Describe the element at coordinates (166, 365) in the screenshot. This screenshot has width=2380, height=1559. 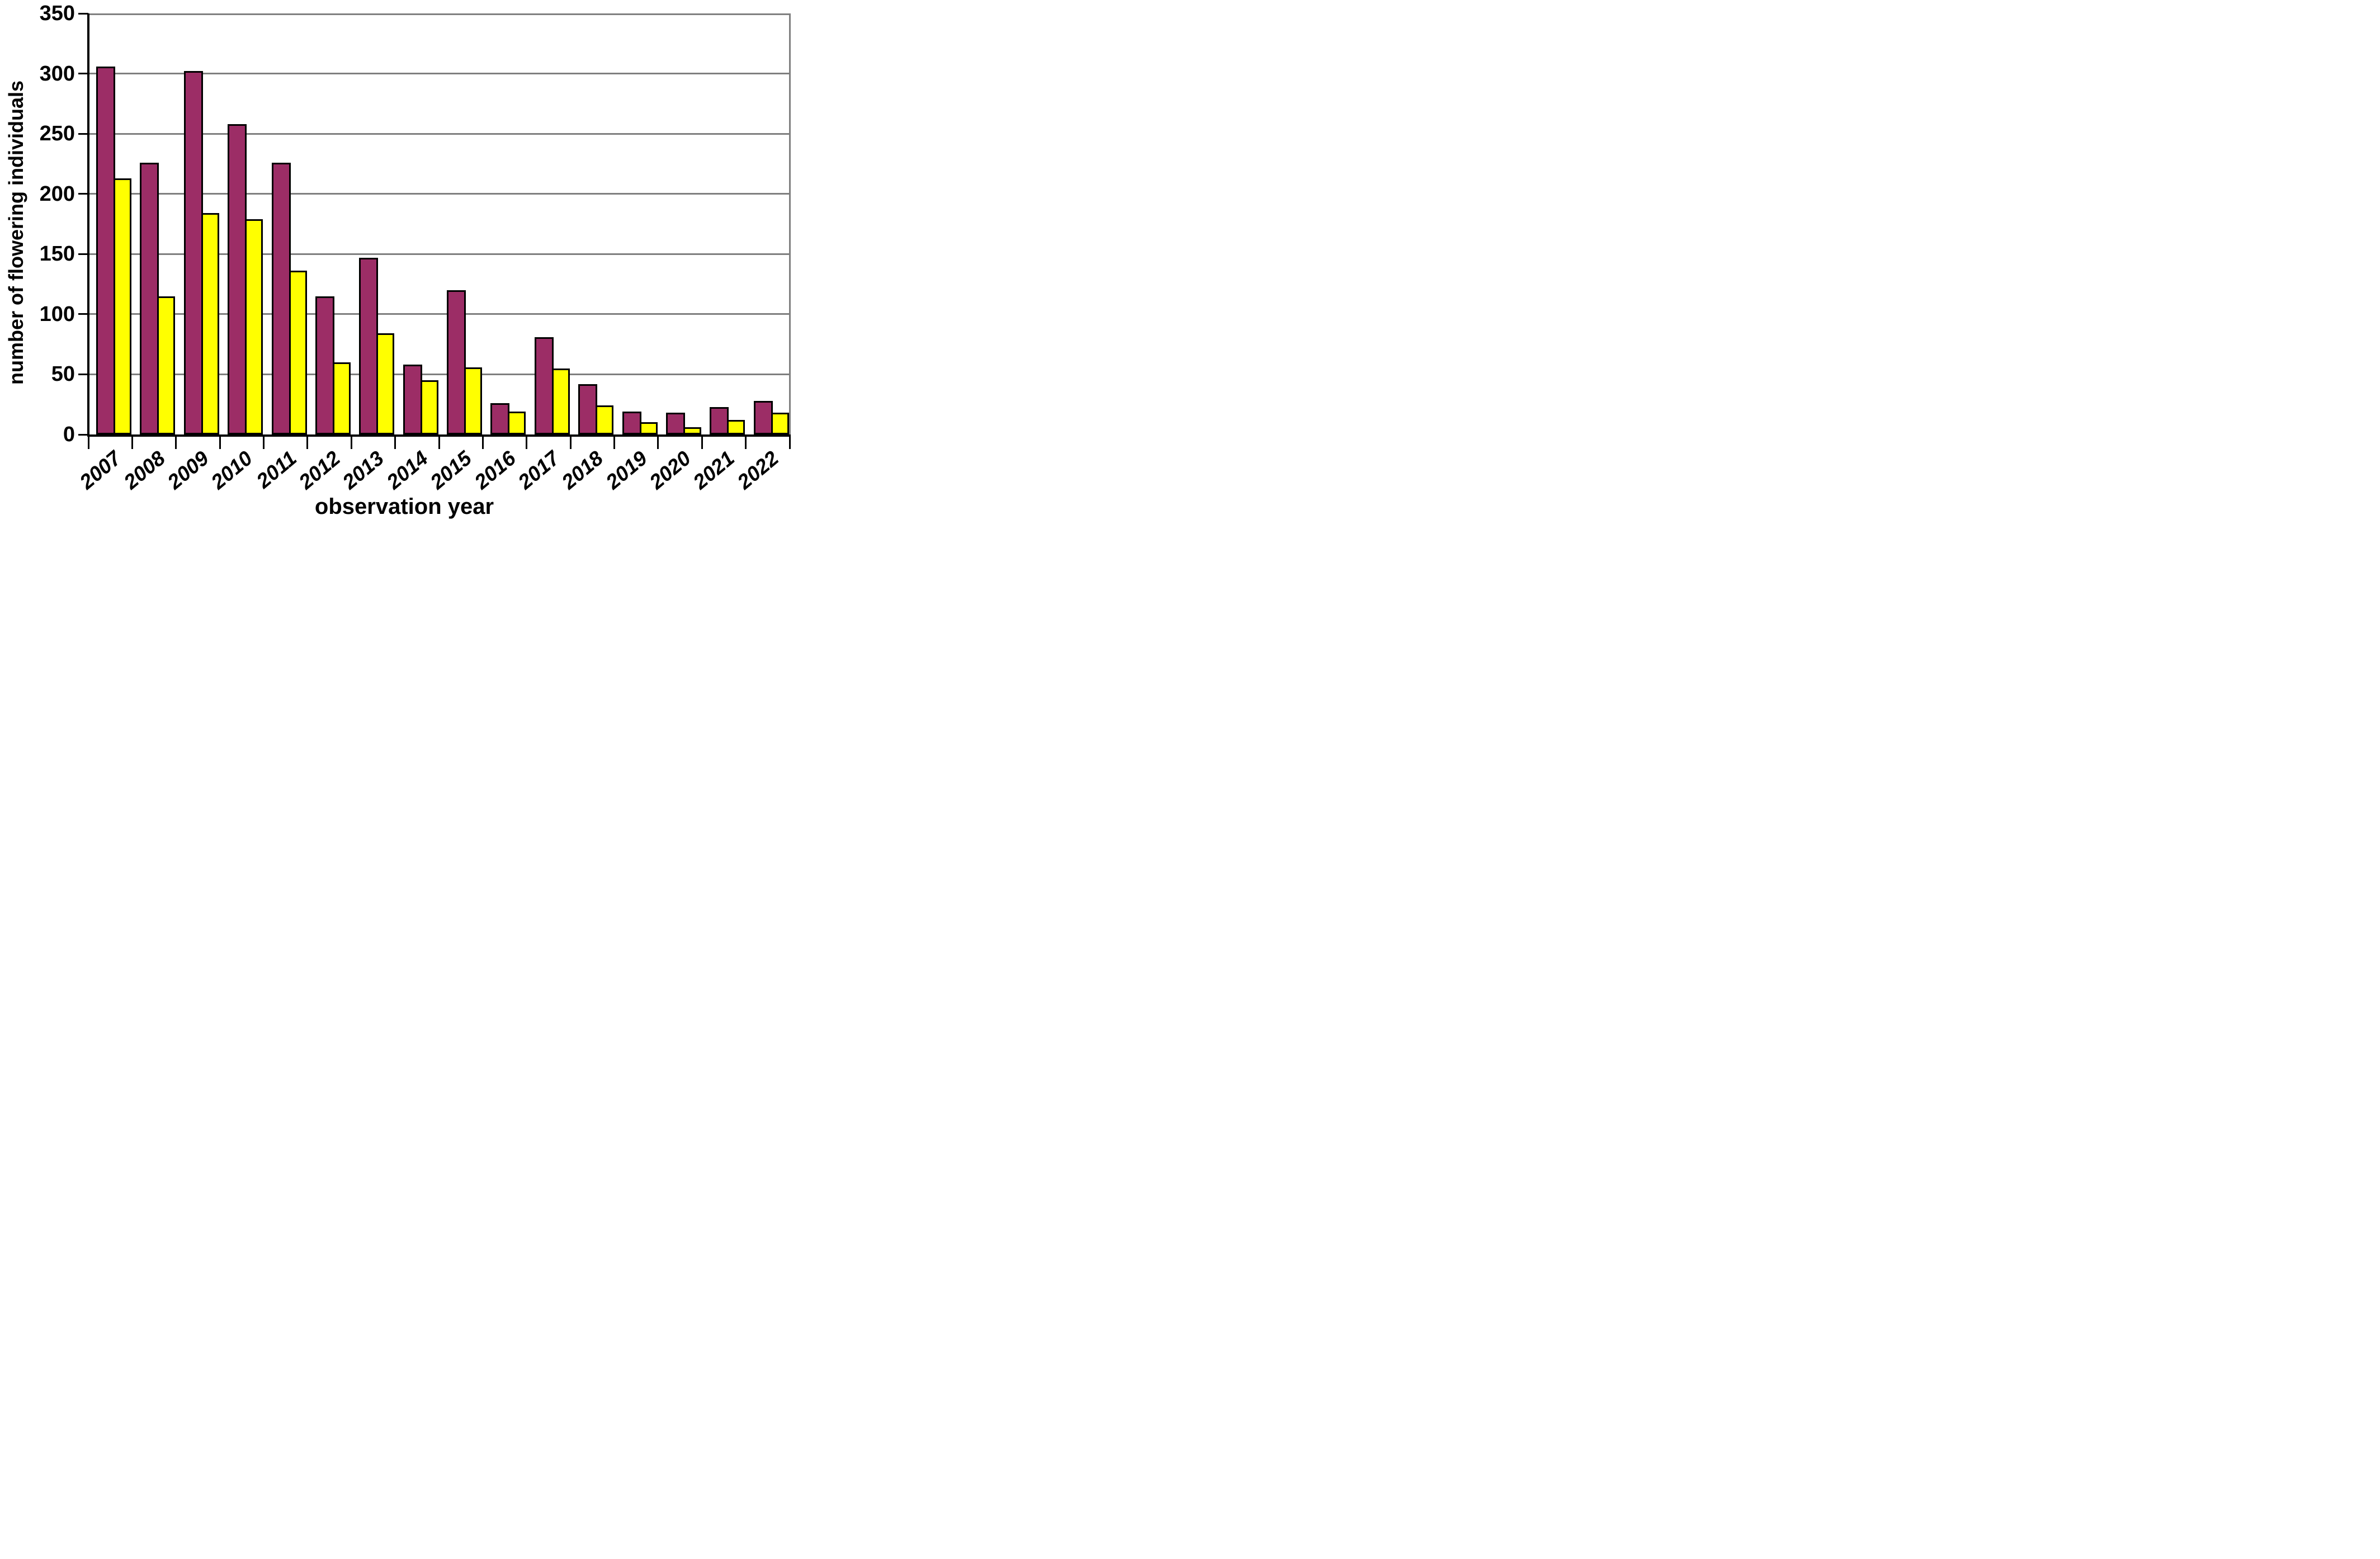
I see `yellow-bar-2008` at that location.